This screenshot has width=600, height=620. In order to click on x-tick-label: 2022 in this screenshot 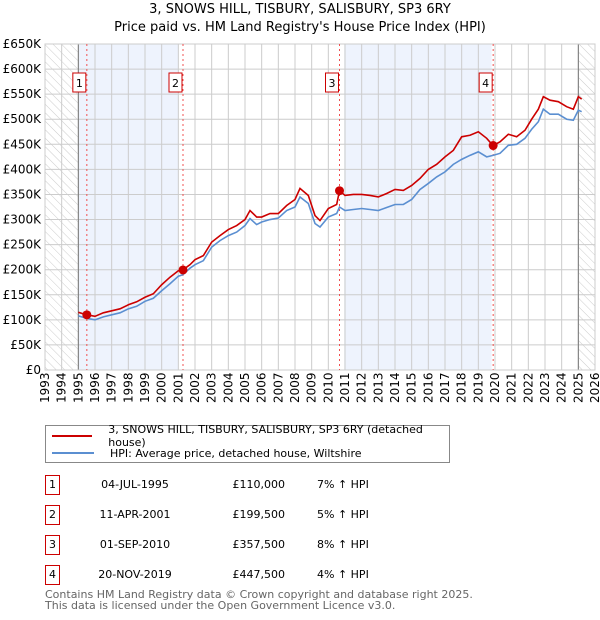, I will do `click(528, 387)`.